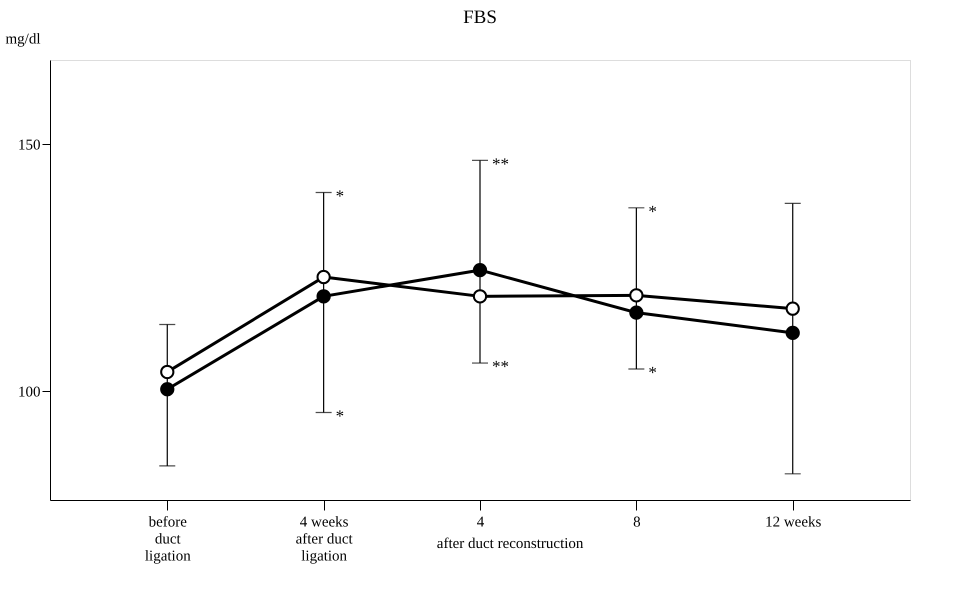 The height and width of the screenshot is (616, 954). What do you see at coordinates (23, 40) in the screenshot?
I see `y-axis-title: mg/dl` at bounding box center [23, 40].